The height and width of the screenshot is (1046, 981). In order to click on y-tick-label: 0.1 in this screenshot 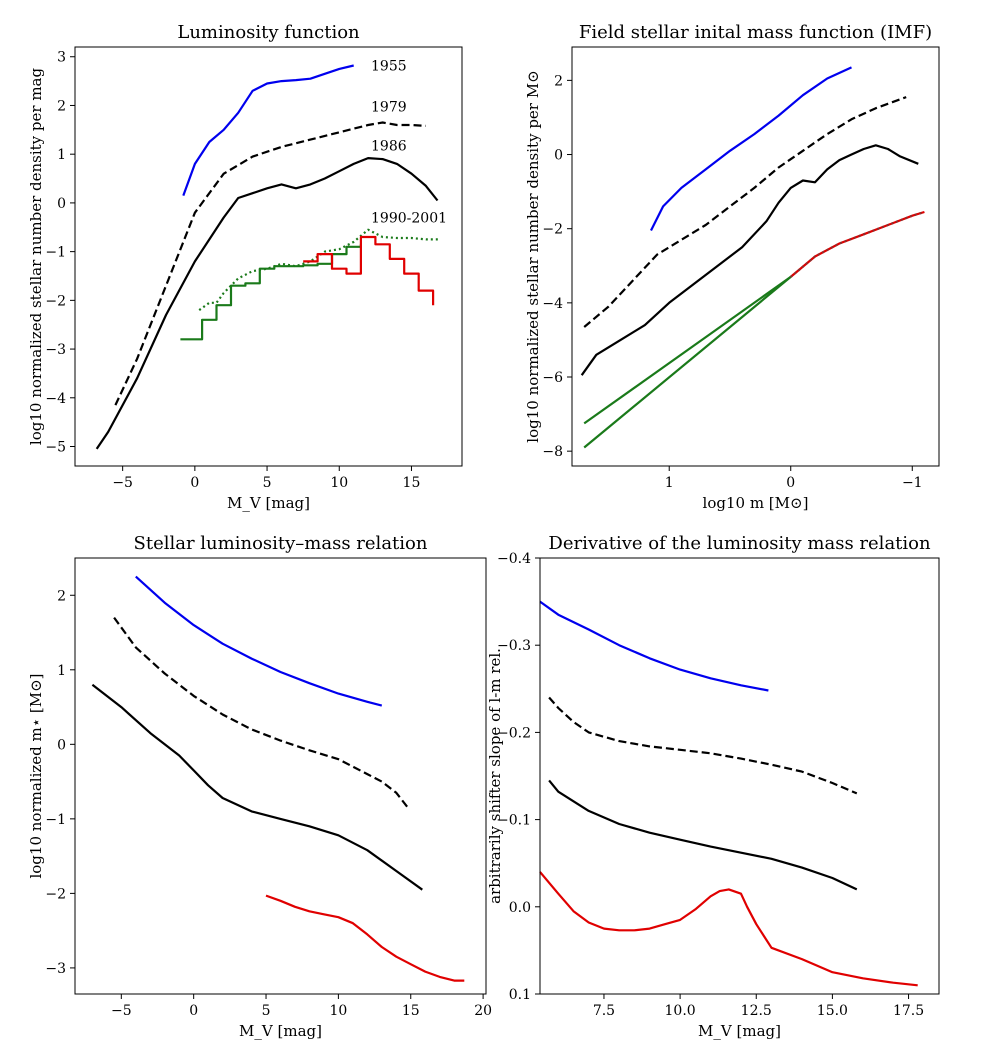, I will do `click(520, 995)`.